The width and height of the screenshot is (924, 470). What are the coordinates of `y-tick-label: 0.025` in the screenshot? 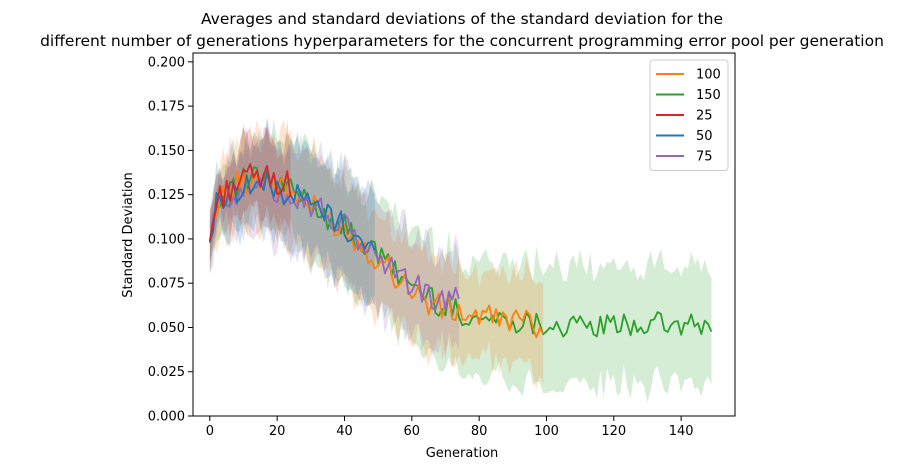 It's located at (166, 372).